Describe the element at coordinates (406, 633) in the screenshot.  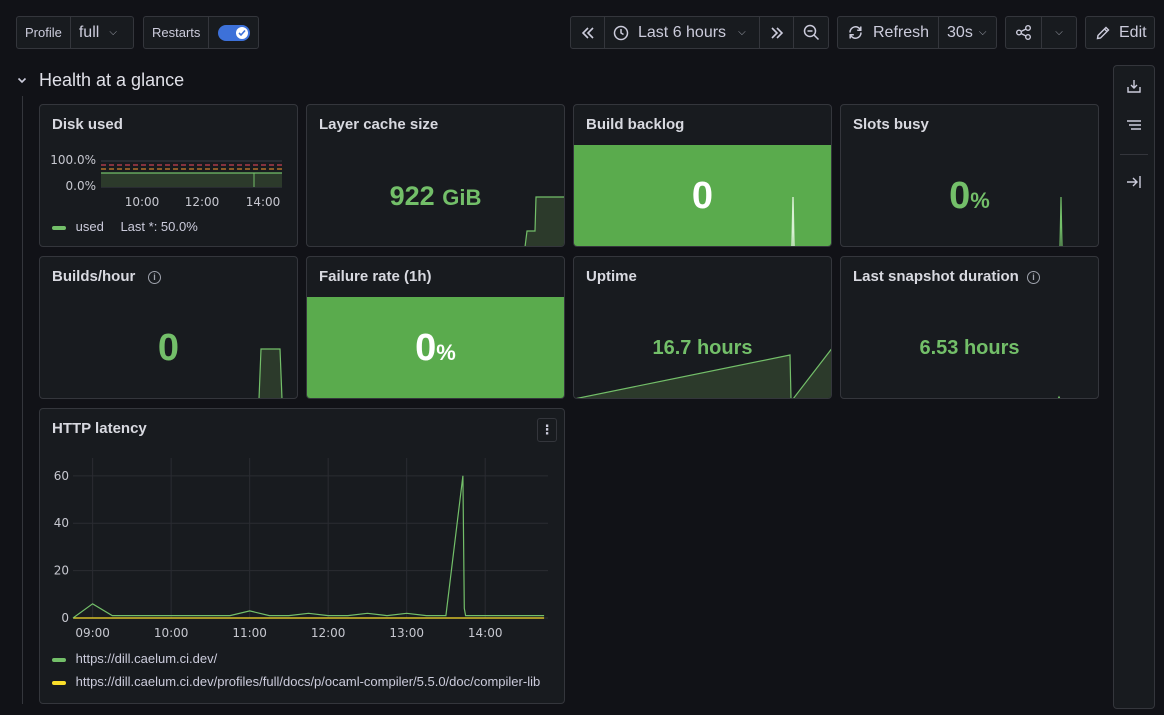
I see `x-tick-label: 13:00` at that location.